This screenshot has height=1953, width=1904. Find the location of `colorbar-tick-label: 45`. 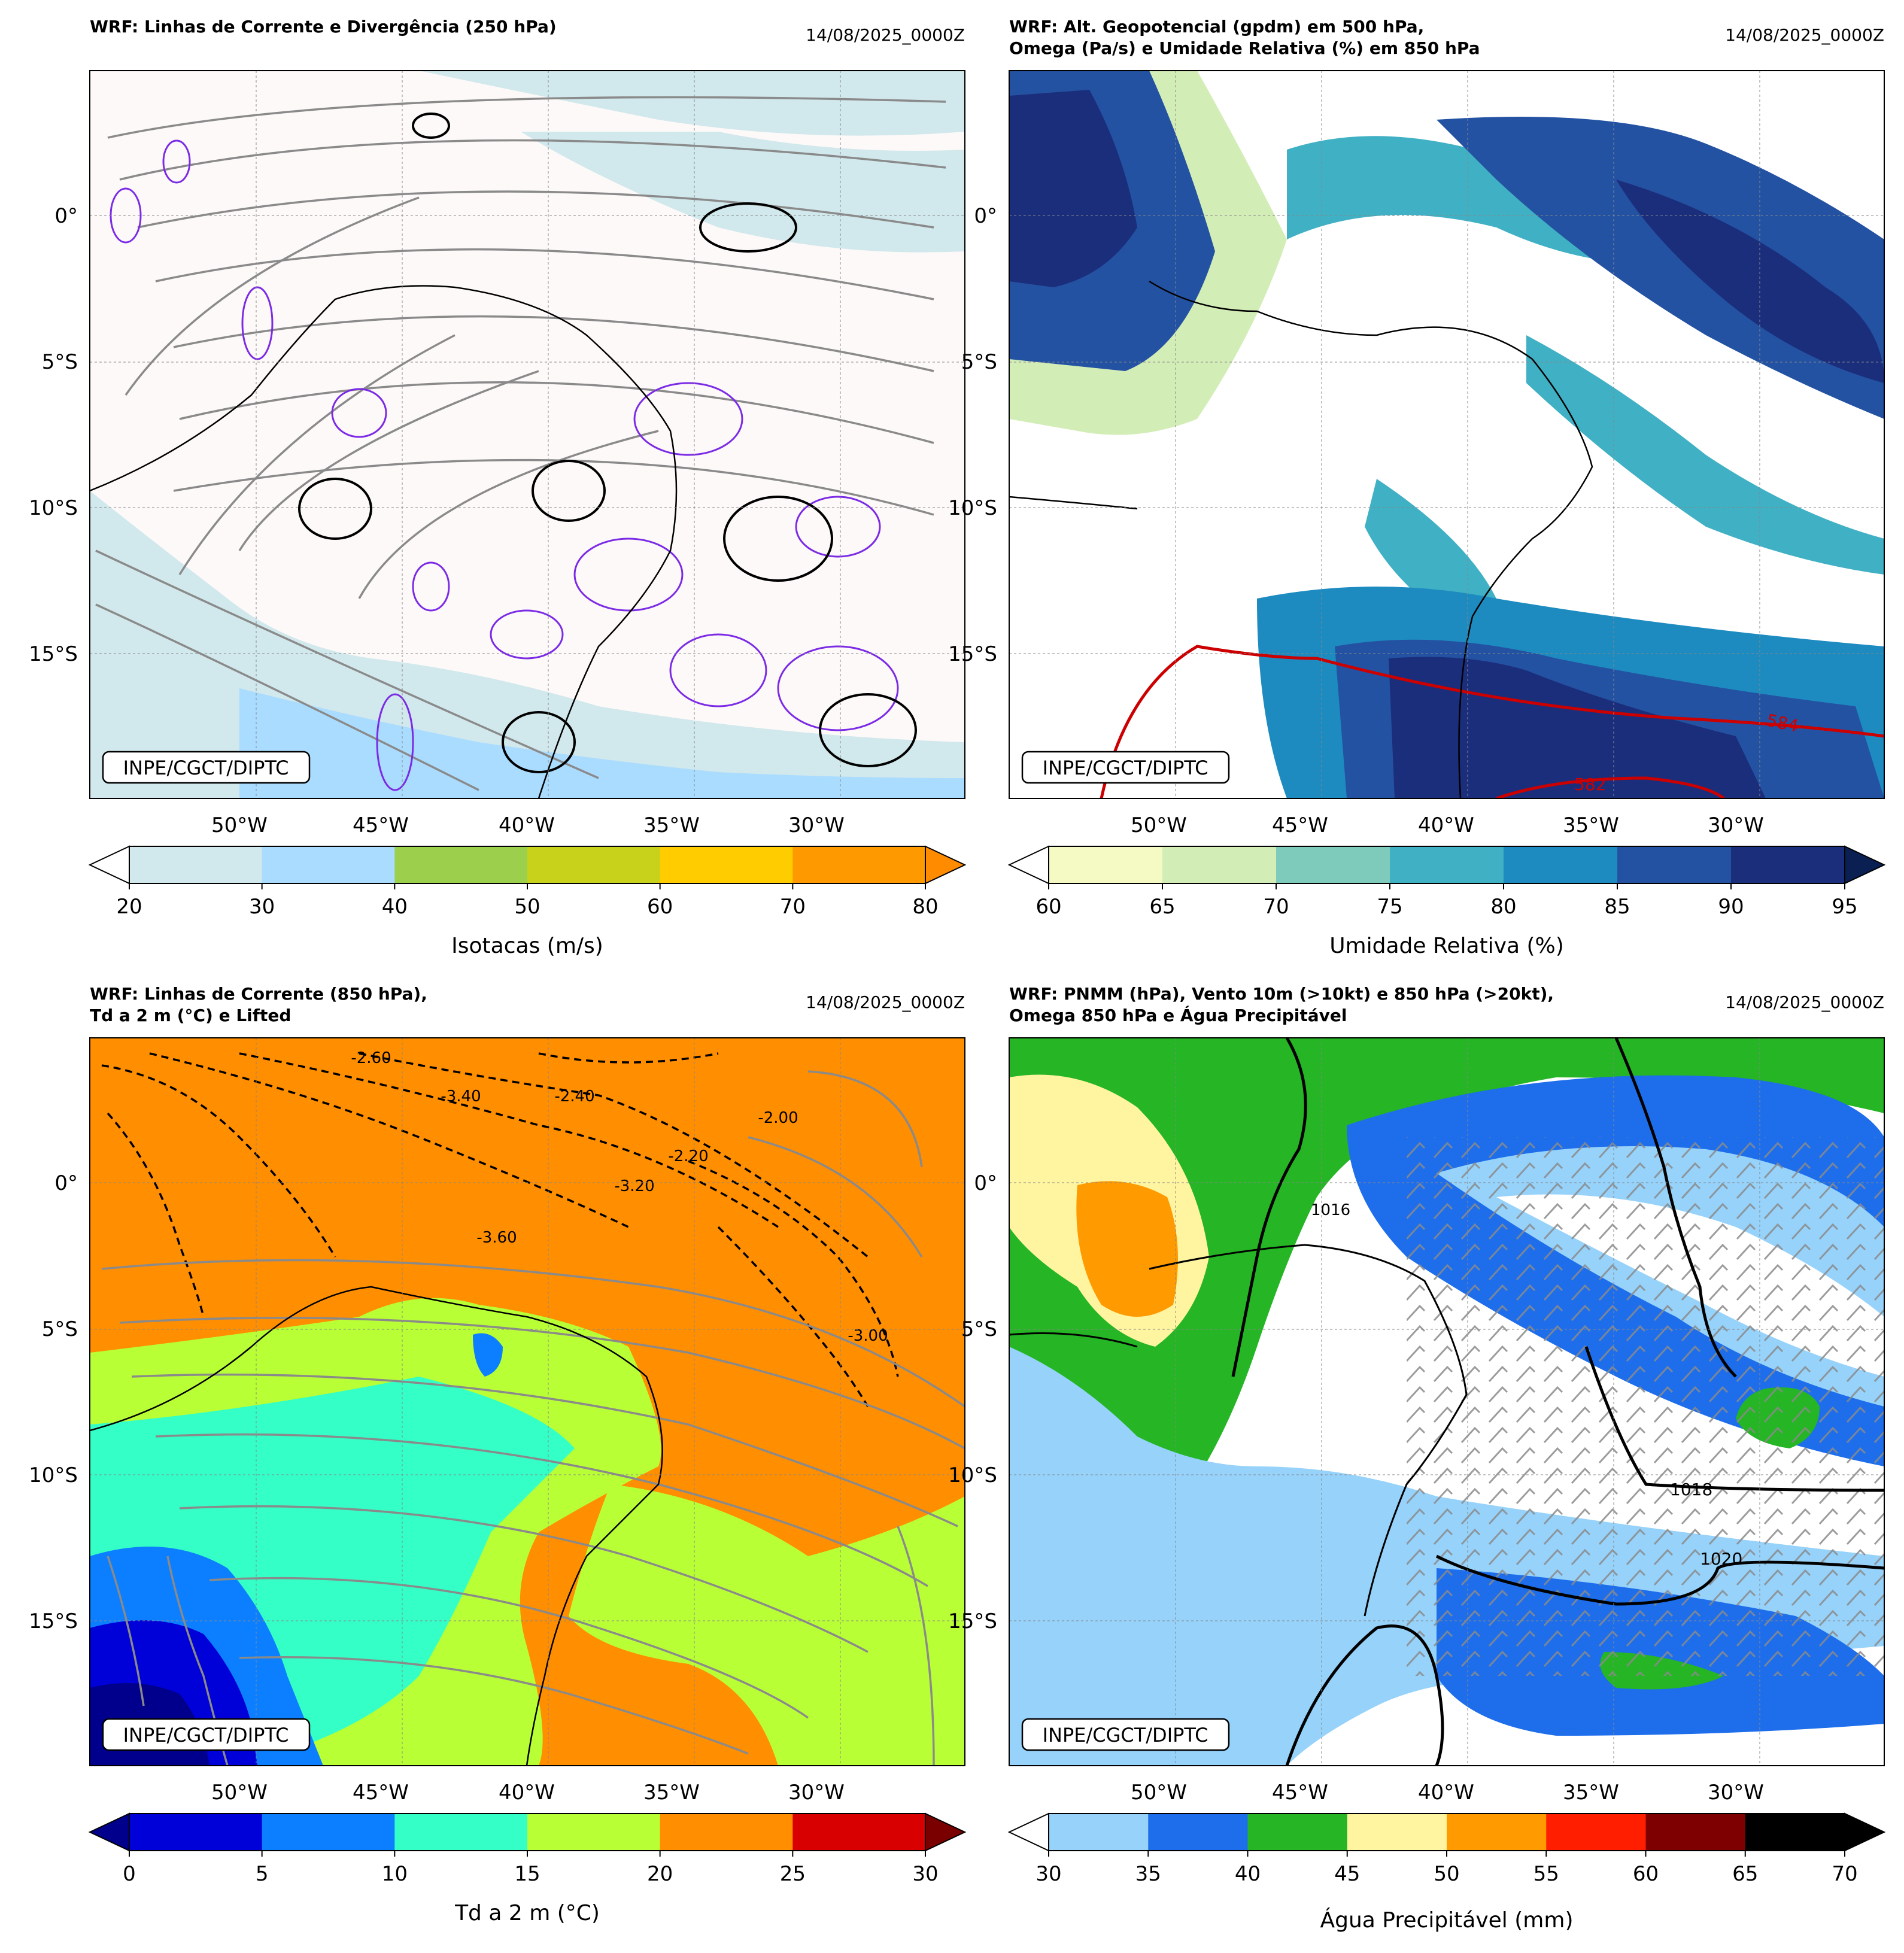

colorbar-tick-label: 45 is located at coordinates (1347, 1874).